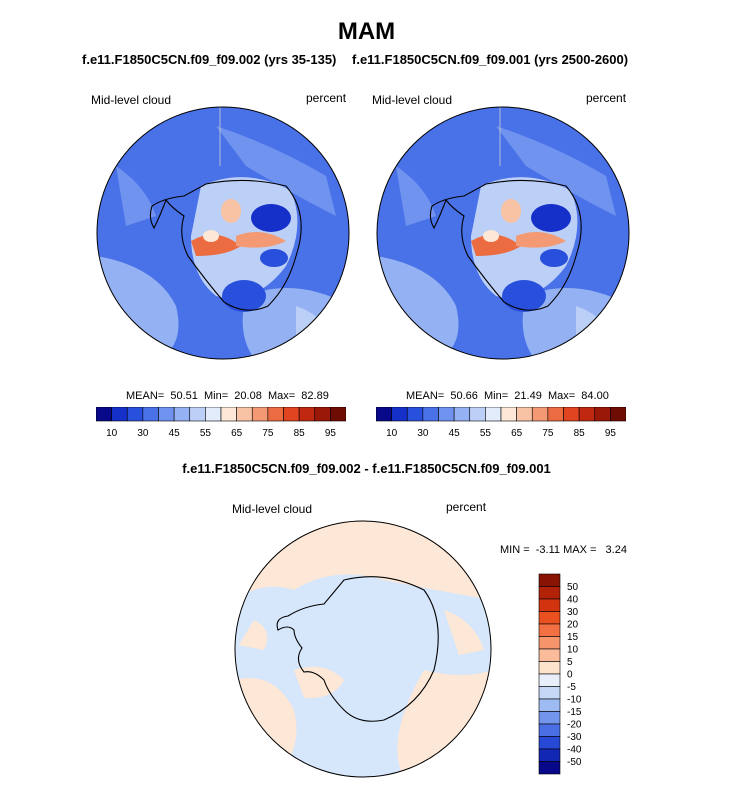  Describe the element at coordinates (501, 423) in the screenshot. I see `panel2-colorbar: 10 30 45 55 65 75 85 95` at that location.